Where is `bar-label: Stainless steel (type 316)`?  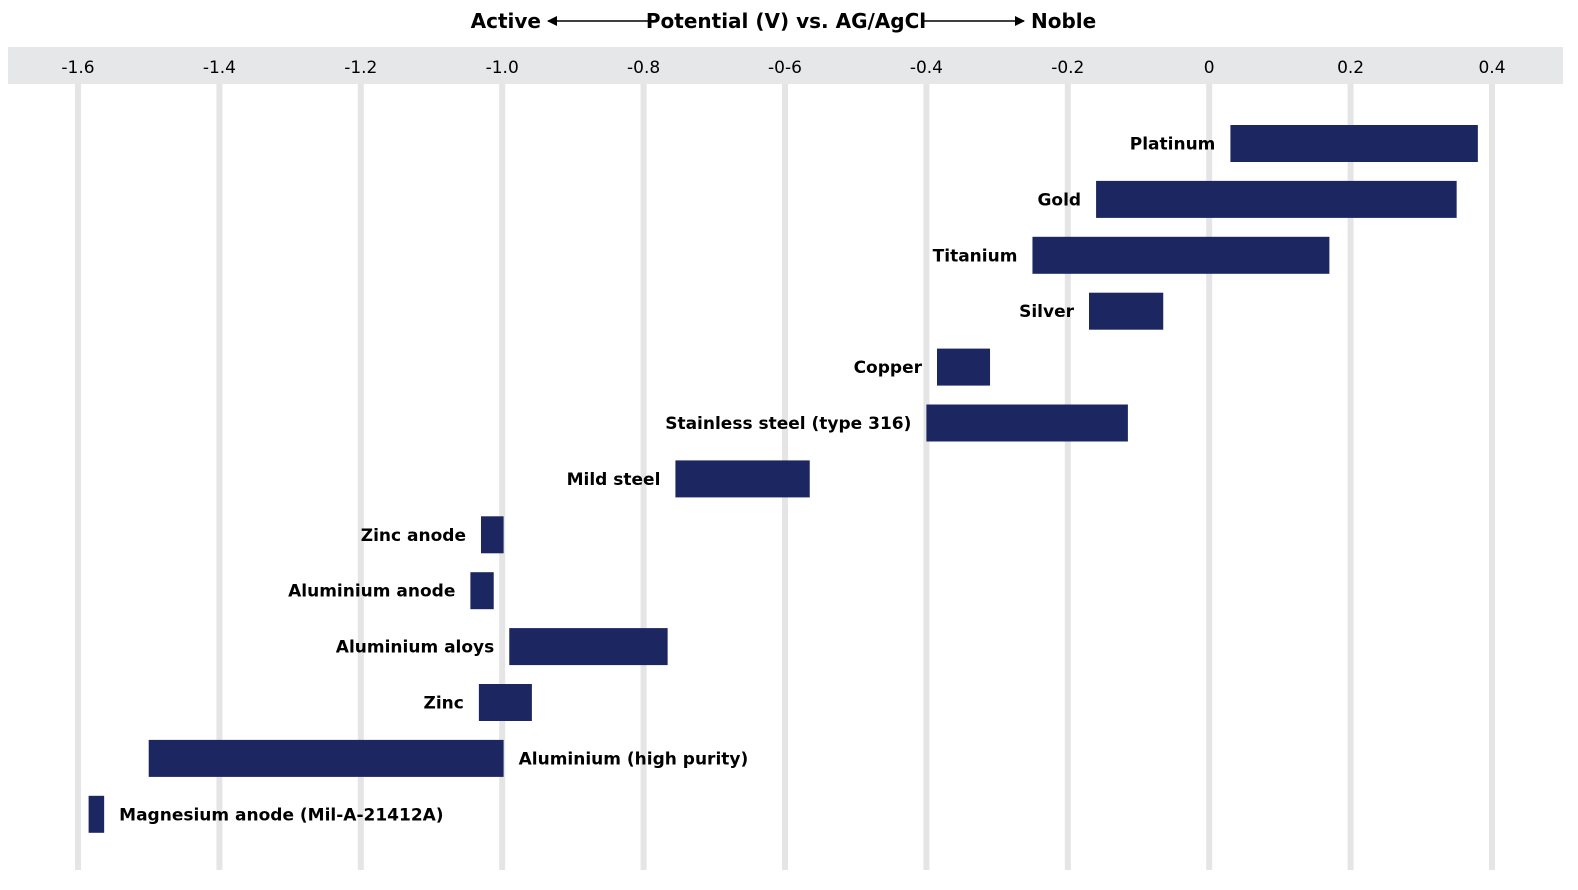
bar-label: Stainless steel (type 316) is located at coordinates (788, 424).